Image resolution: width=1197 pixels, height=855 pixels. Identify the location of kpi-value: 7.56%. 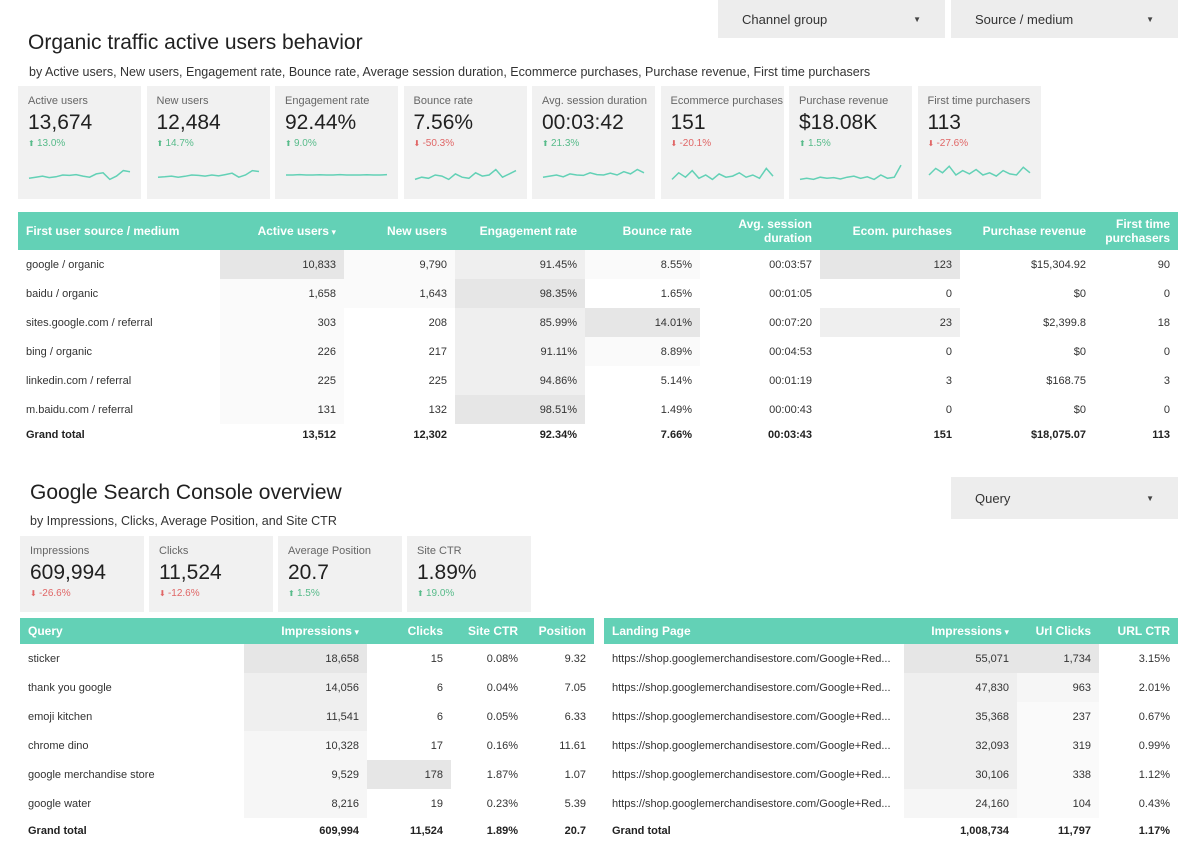
(443, 122).